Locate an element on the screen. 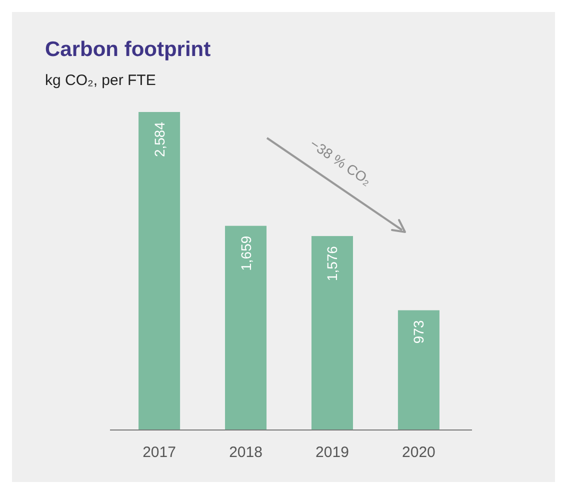 The width and height of the screenshot is (565, 486). x-tick-label: 2020 is located at coordinates (419, 452).